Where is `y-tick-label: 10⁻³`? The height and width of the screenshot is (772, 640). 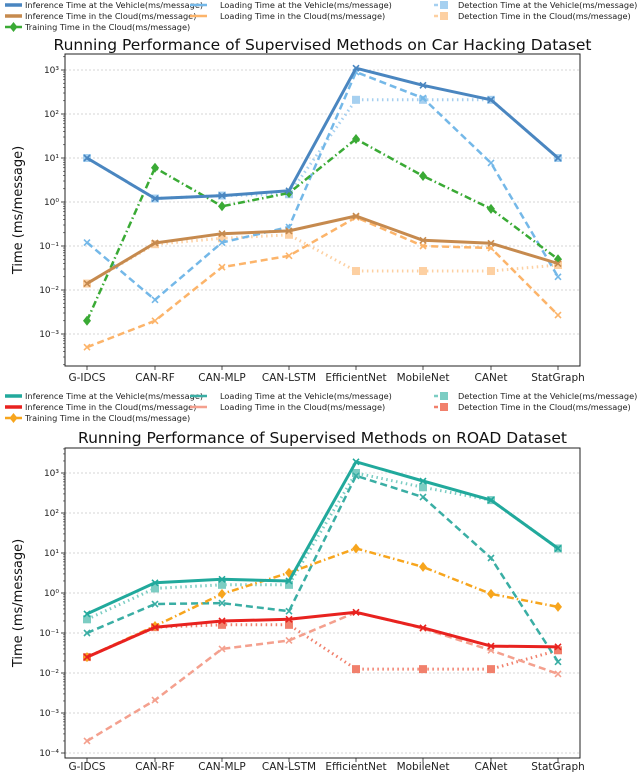
y-tick-label: 10⁻³ is located at coordinates (49, 335).